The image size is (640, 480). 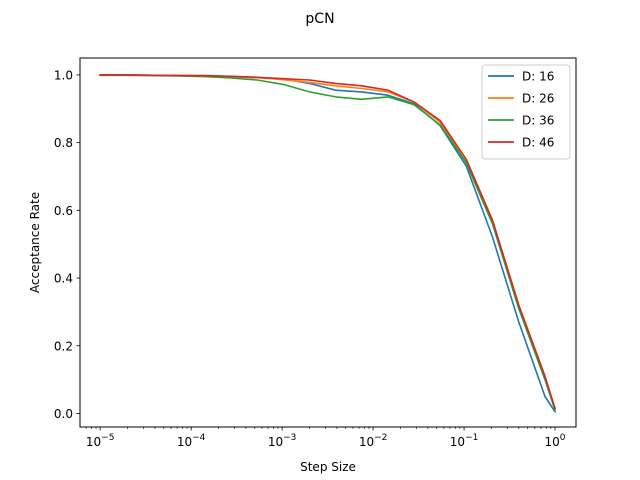 I want to click on y-tick-label: 1.0, so click(x=63, y=75).